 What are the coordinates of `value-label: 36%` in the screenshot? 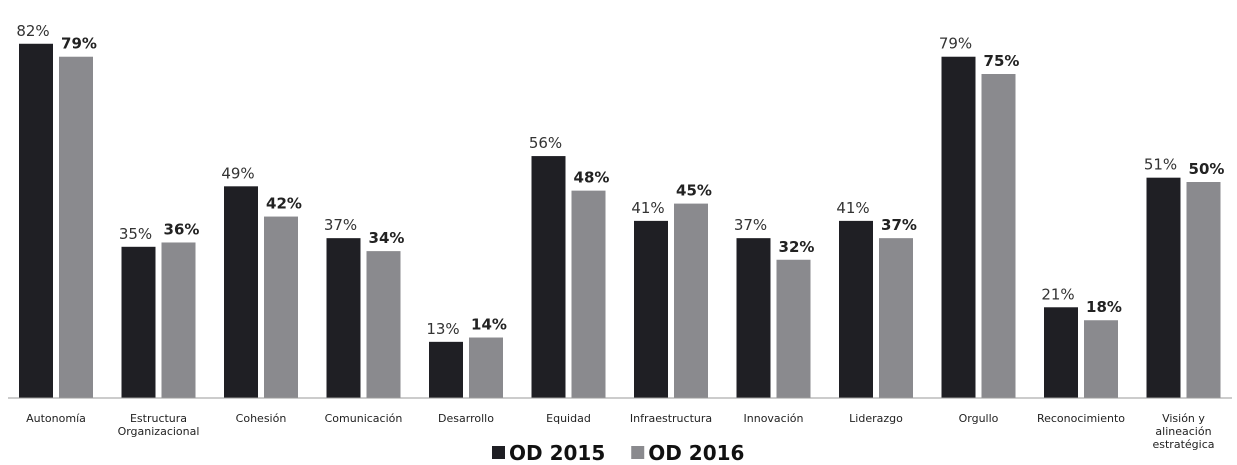 It's located at (182, 229).